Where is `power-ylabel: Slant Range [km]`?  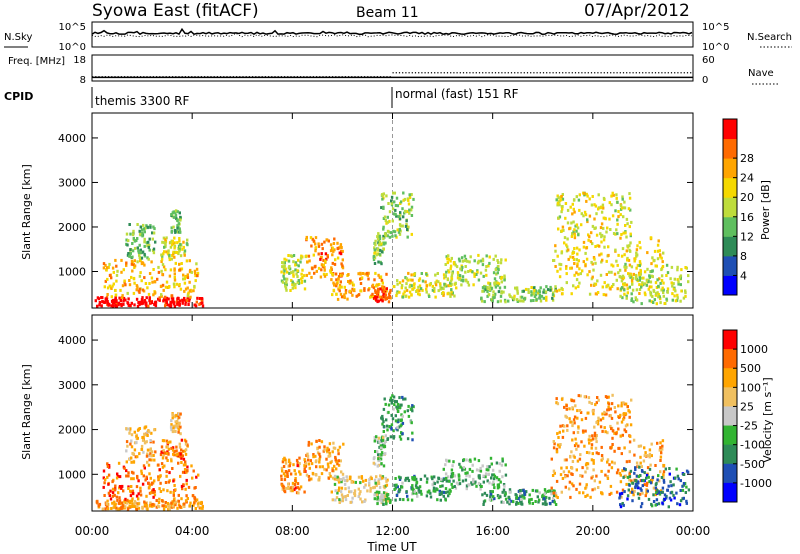 power-ylabel: Slant Range [km] is located at coordinates (26, 212).